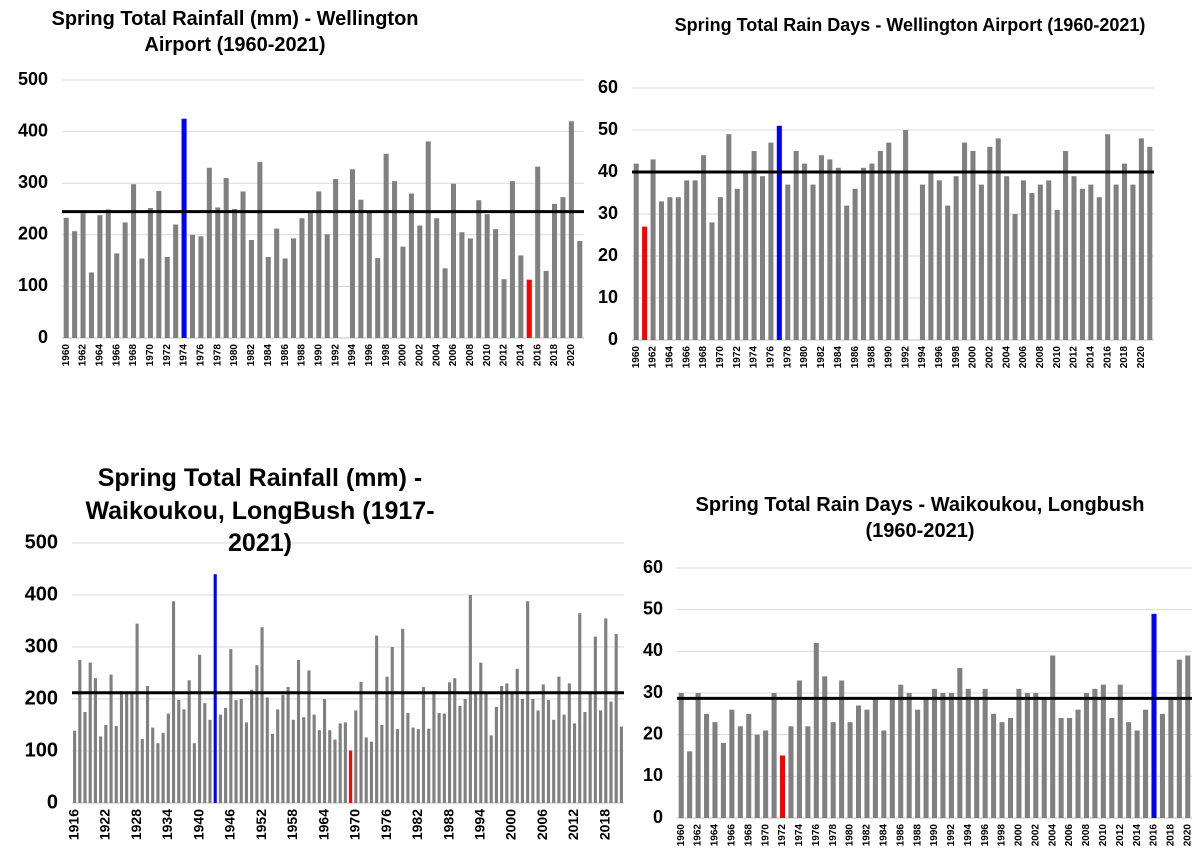  I want to click on x-tick-label: 1990, so click(934, 835).